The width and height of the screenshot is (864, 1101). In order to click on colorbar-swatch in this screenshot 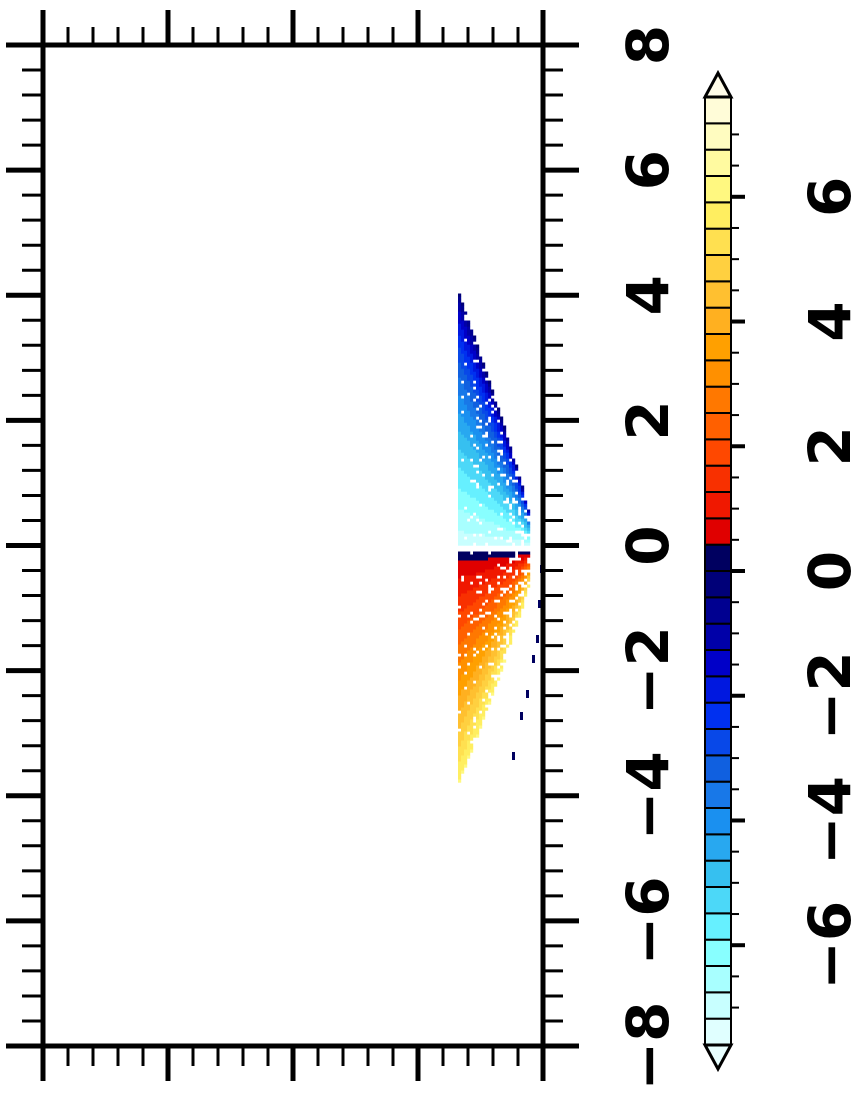, I will do `click(718, 610)`.